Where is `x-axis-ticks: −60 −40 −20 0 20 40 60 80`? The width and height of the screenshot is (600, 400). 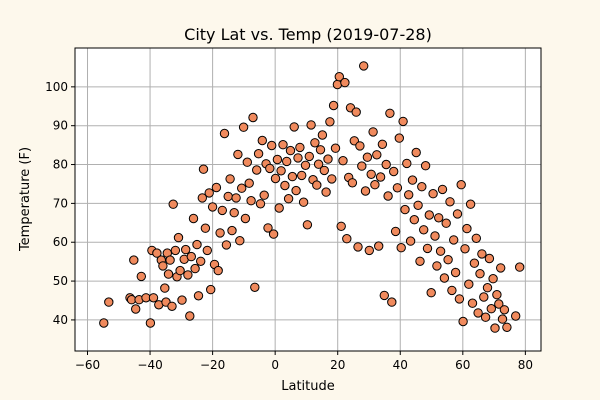
x-axis-ticks: −60 −40 −20 0 20 40 60 80 is located at coordinates (304, 361).